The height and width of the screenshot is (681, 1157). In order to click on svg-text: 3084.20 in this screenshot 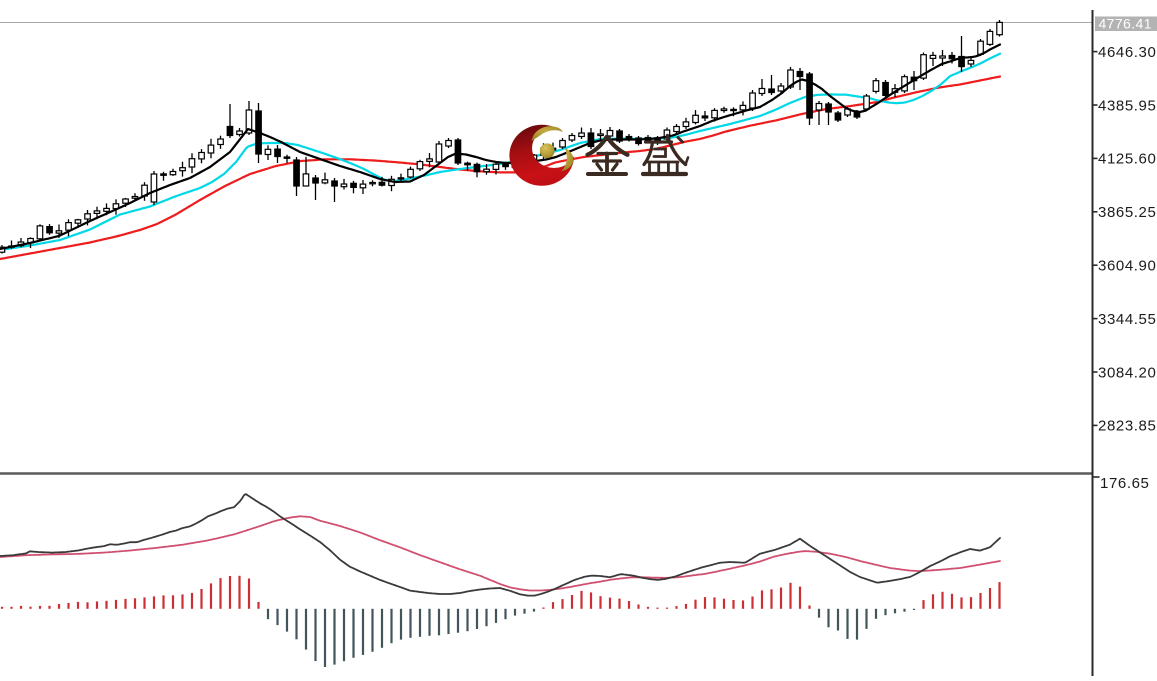, I will do `click(1127, 372)`.